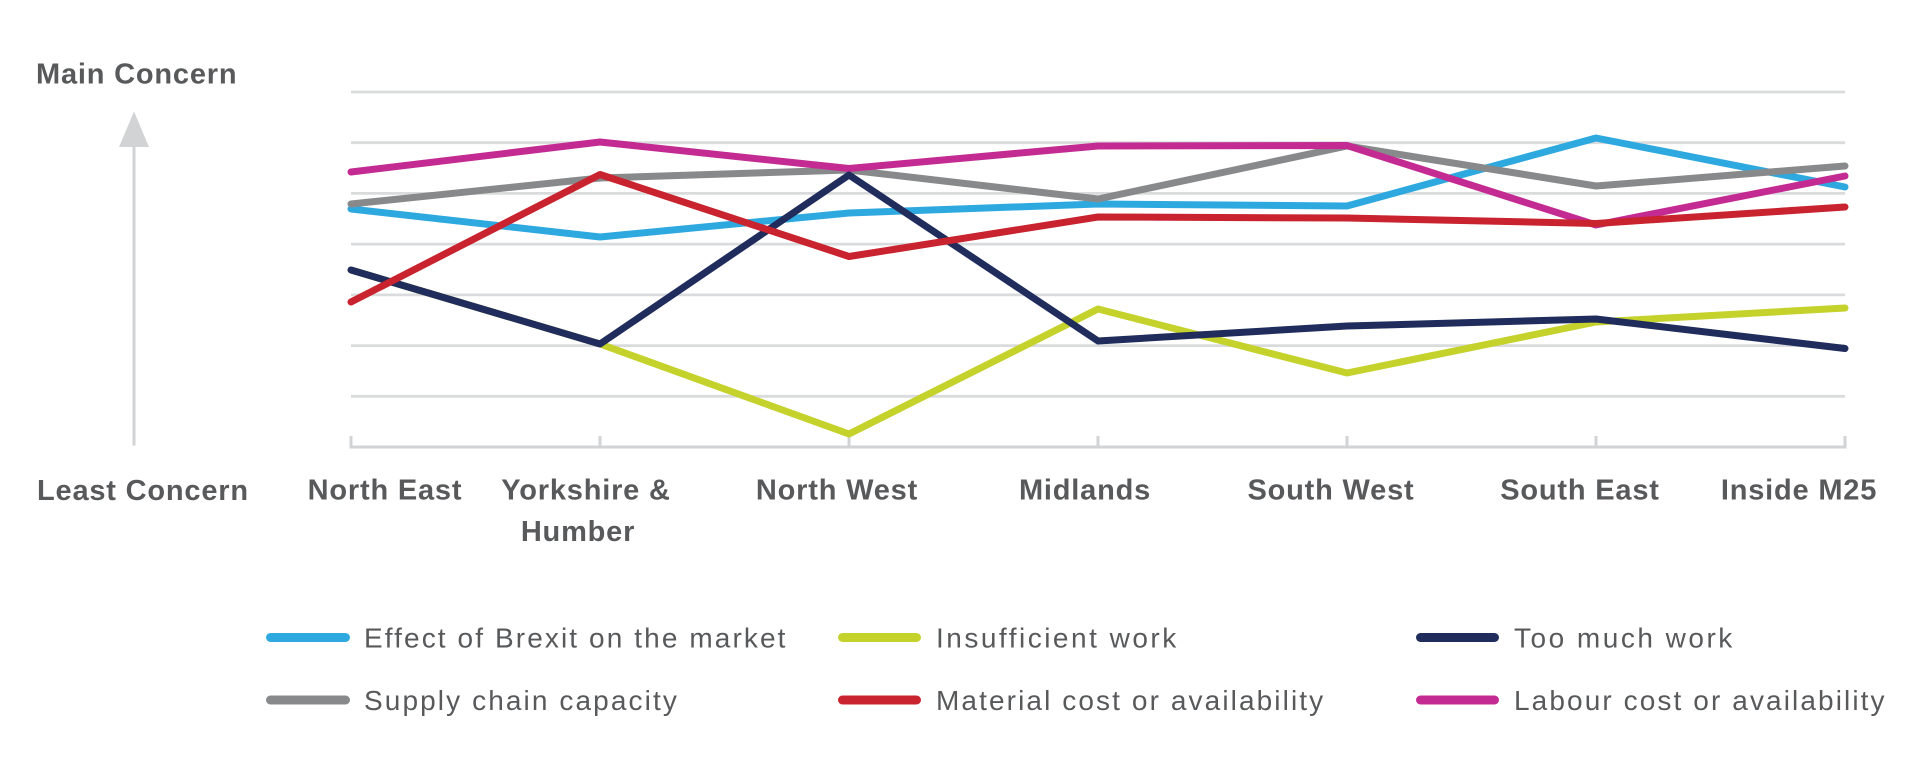 The image size is (1920, 761). What do you see at coordinates (1700, 700) in the screenshot?
I see `svg-text: Labour cost or availability` at bounding box center [1700, 700].